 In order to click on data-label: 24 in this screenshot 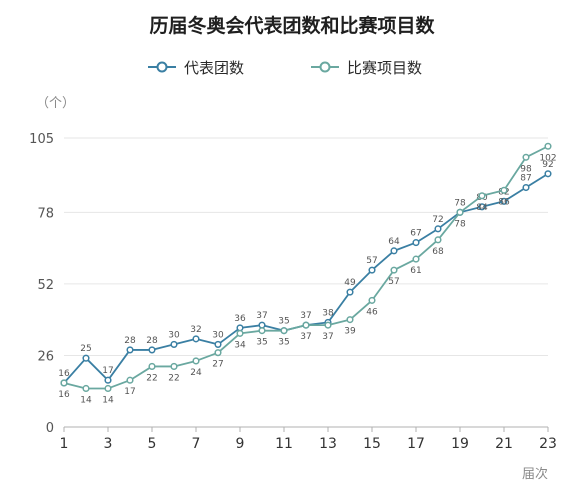, I will do `click(196, 373)`.